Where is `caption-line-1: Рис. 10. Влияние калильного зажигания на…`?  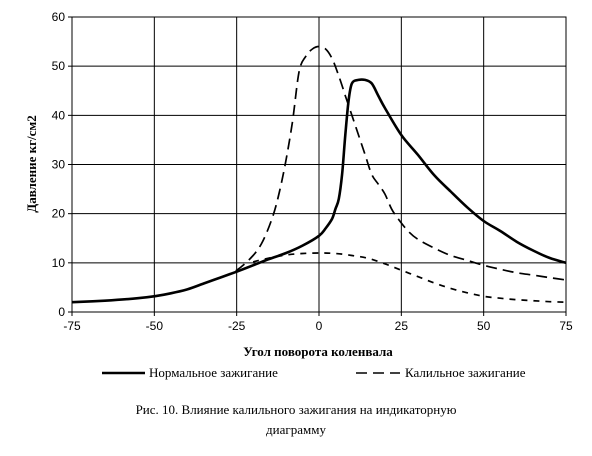
caption-line-1: Рис. 10. Влияние калильного зажигания на… is located at coordinates (296, 409).